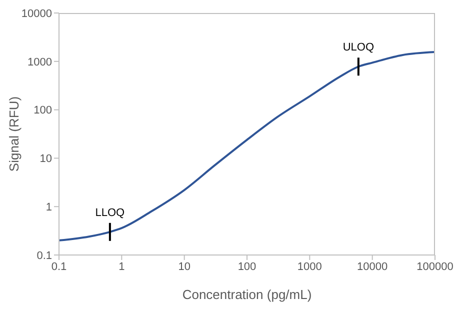 This screenshot has height=313, width=466. Describe the element at coordinates (247, 266) in the screenshot. I see `x-tick-label: 100` at that location.